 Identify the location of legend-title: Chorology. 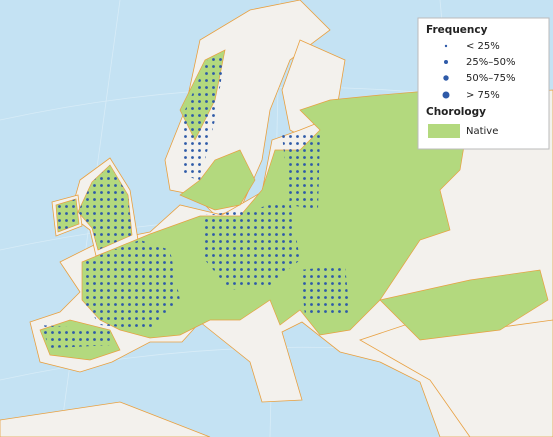
(456, 112).